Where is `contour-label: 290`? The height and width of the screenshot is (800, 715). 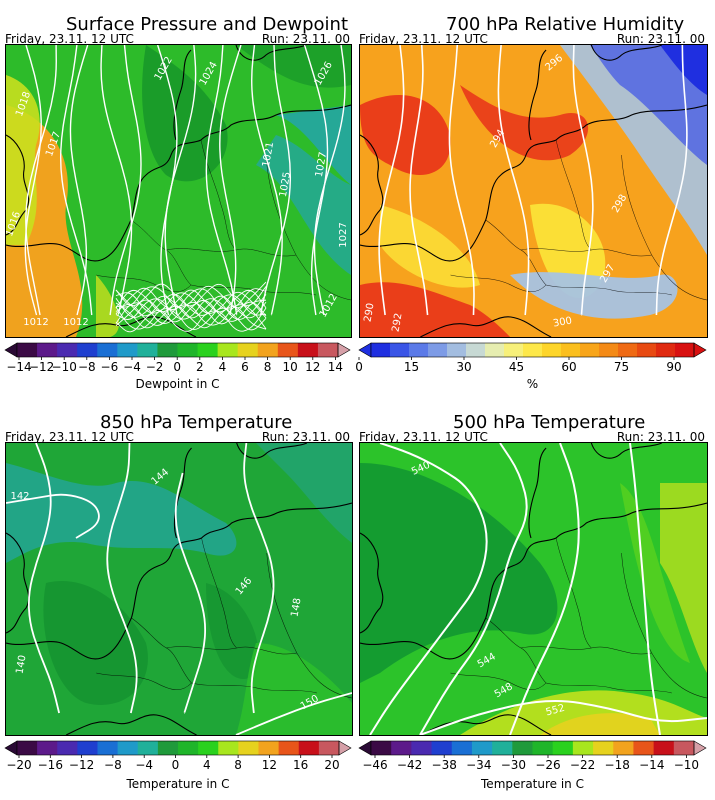
contour-label: 290 is located at coordinates (369, 312).